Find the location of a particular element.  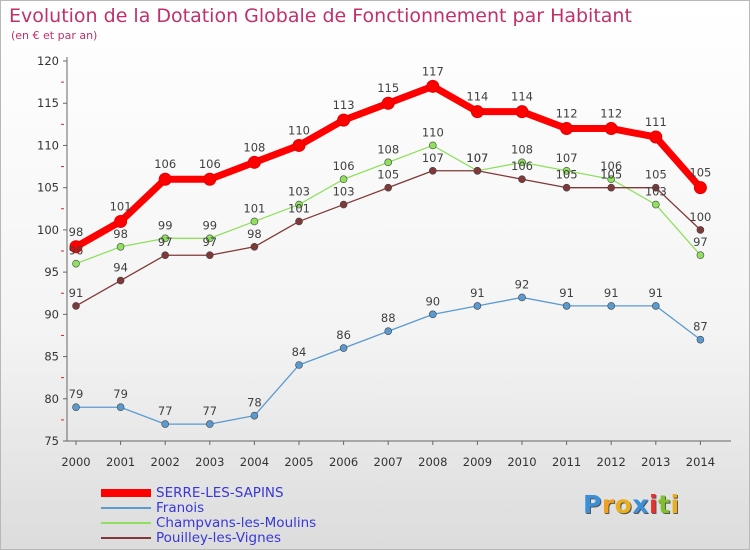

x-tick-label: 2011 is located at coordinates (566, 462).